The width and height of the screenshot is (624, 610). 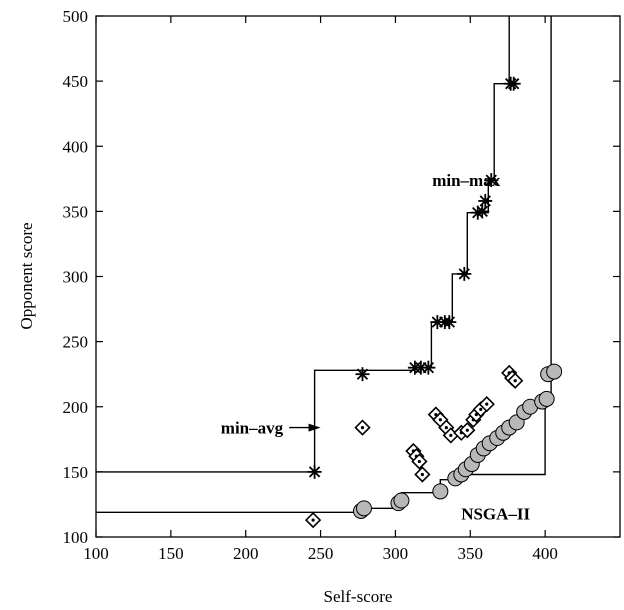 What do you see at coordinates (246, 553) in the screenshot?
I see `x-tick-label: 200` at bounding box center [246, 553].